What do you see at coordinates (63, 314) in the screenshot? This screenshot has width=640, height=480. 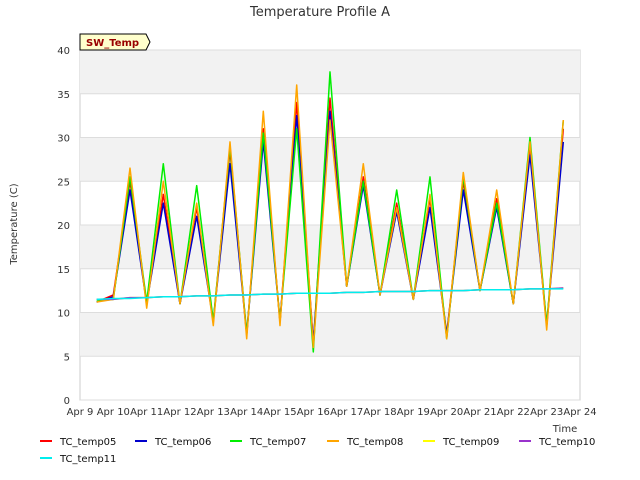 I see `y-tick-label: 10` at bounding box center [63, 314].